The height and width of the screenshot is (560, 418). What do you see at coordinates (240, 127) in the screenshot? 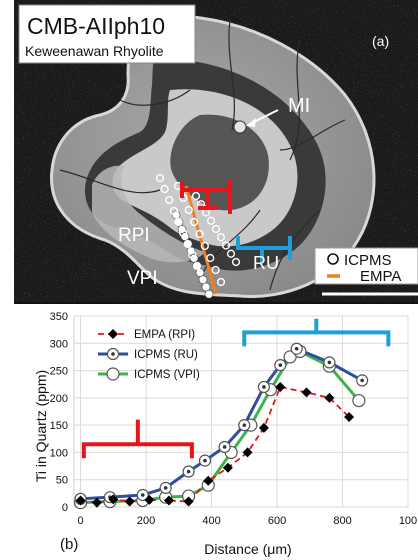
I see `melt-inclusion` at bounding box center [240, 127].